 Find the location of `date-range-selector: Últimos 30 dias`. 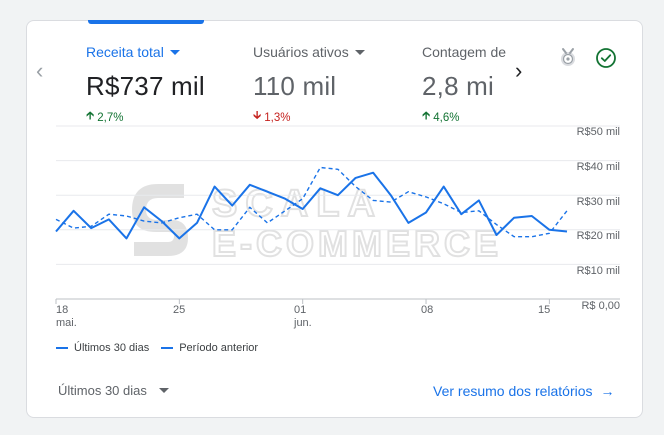

date-range-selector: Últimos 30 dias is located at coordinates (113, 390).